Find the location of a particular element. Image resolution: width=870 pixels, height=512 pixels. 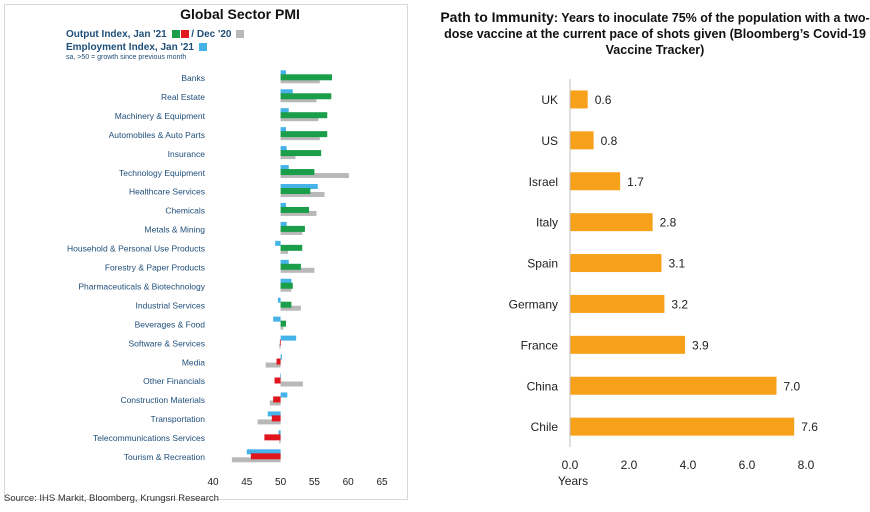

bar-employment-banks is located at coordinates (283, 73).